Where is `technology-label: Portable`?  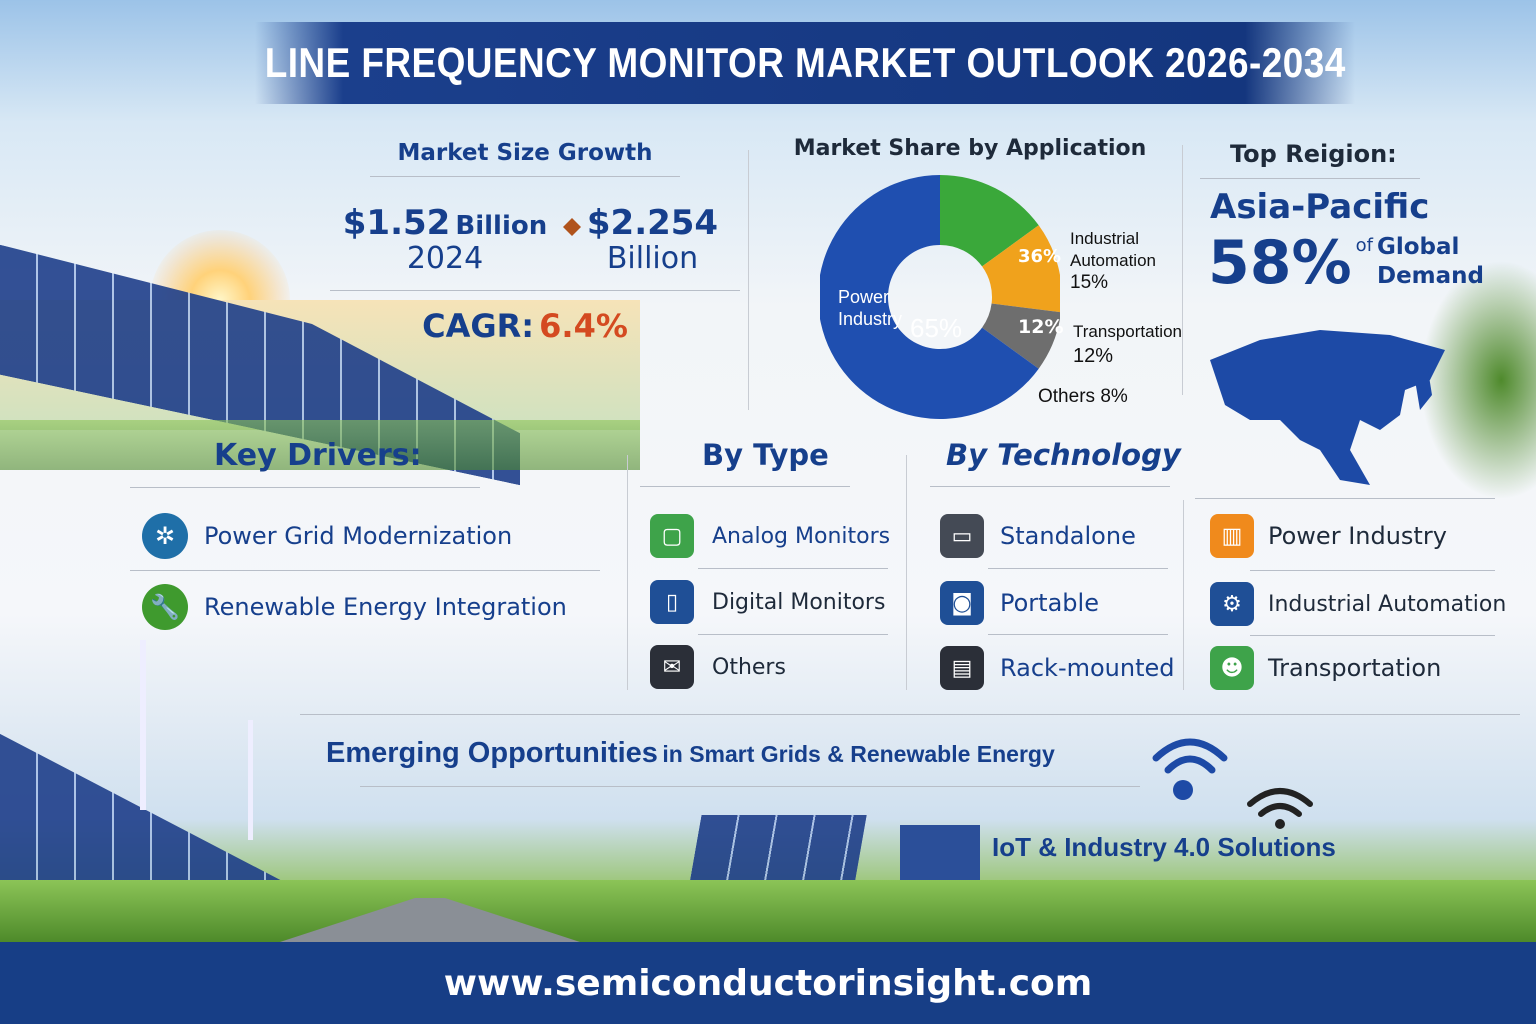
technology-label: Portable is located at coordinates (1049, 603).